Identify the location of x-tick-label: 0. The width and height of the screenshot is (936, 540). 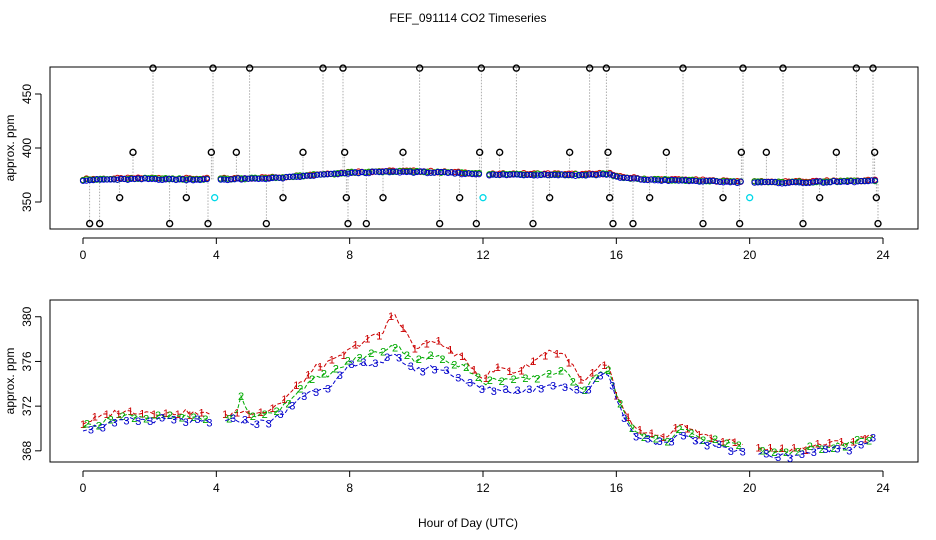
(83, 255).